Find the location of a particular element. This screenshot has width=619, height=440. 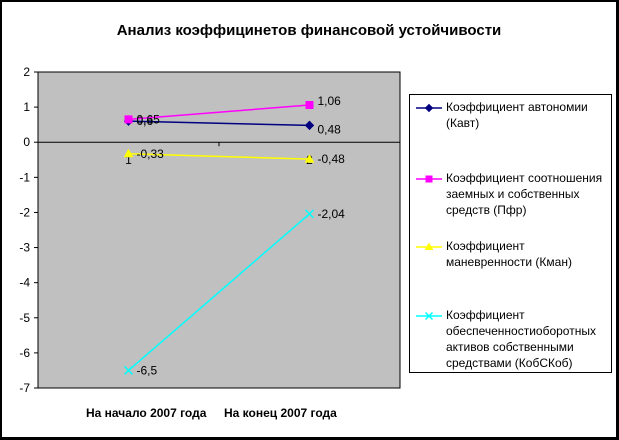

series-0-data-label-1: 0,48 is located at coordinates (330, 129).